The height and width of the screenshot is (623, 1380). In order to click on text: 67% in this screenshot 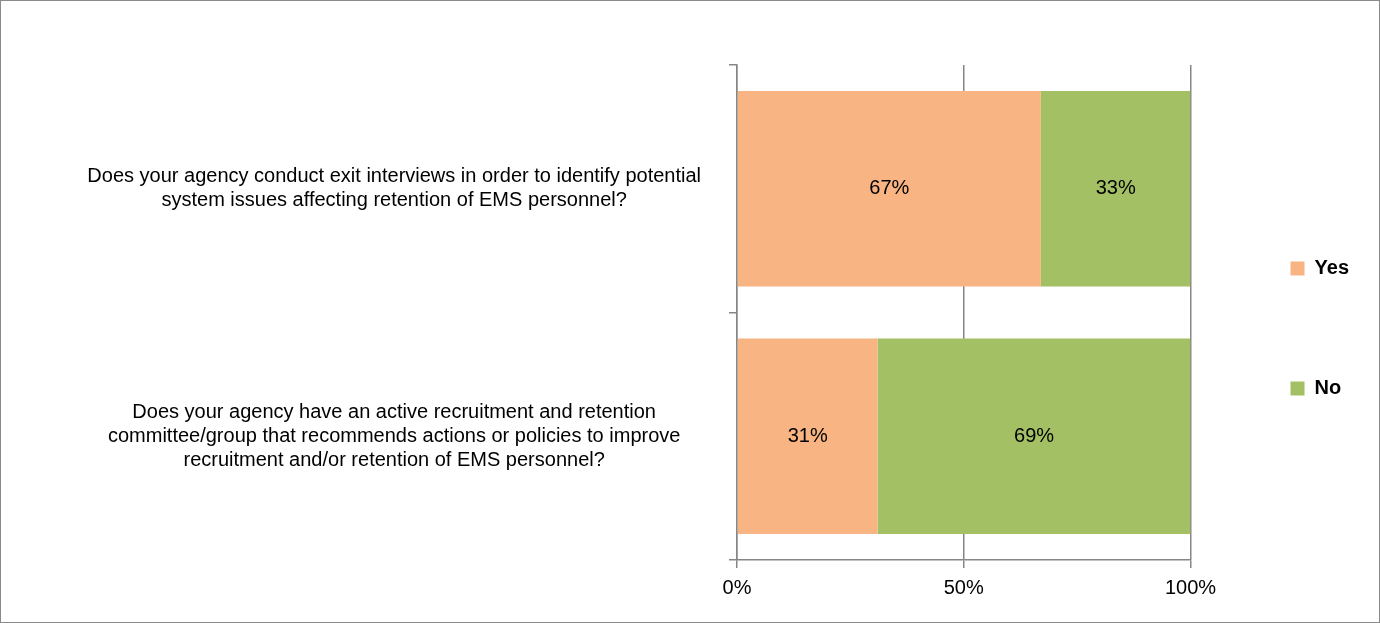, I will do `click(889, 187)`.